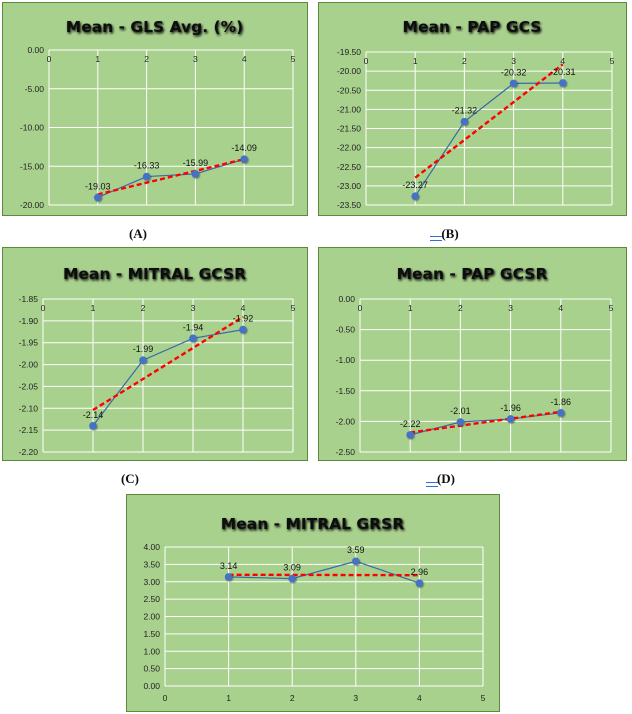 The width and height of the screenshot is (632, 714). I want to click on caption-b-link-marker, so click(436, 238).